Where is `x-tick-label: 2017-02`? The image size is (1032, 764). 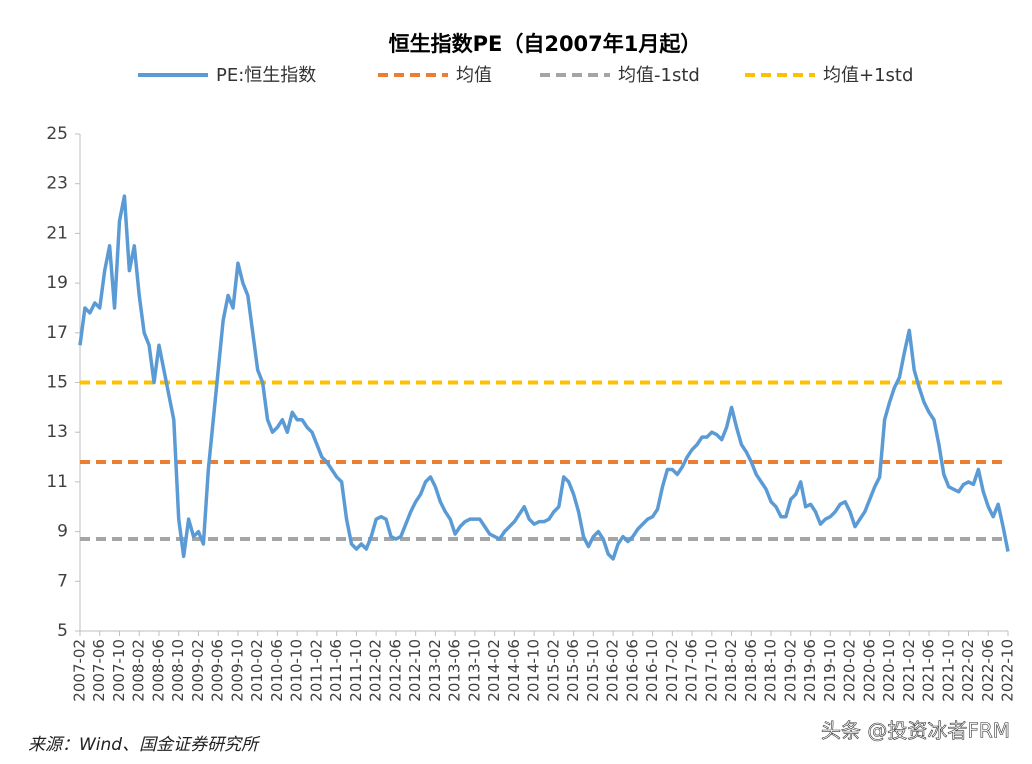
x-tick-label: 2017-02 is located at coordinates (672, 670).